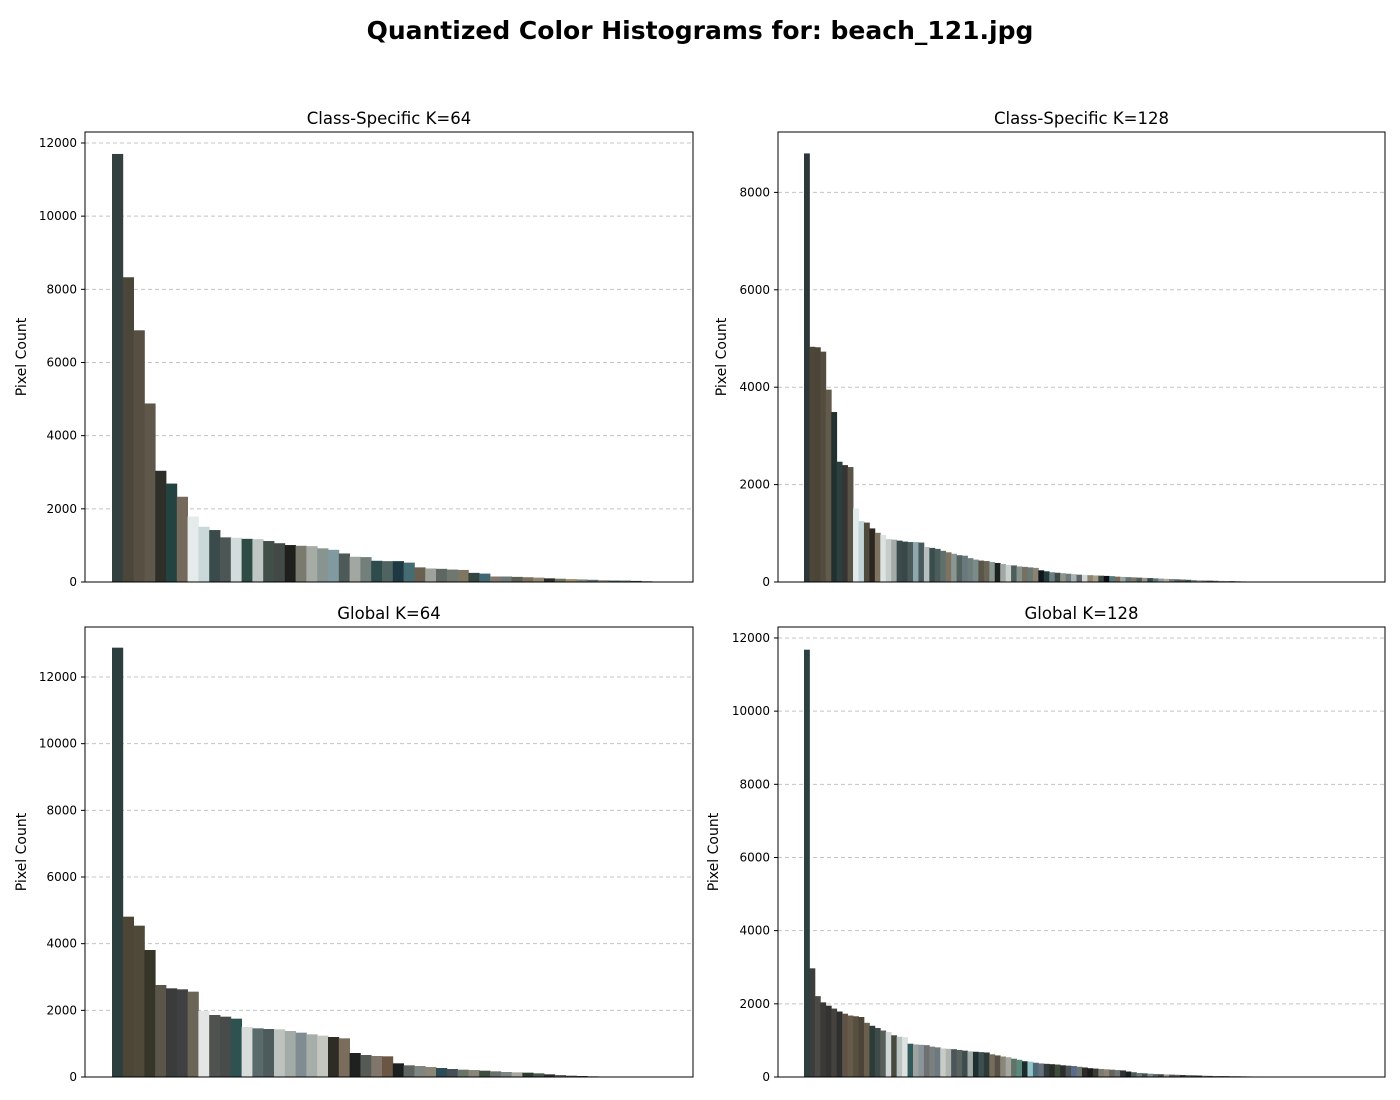 Image resolution: width=1400 pixels, height=1100 pixels. What do you see at coordinates (751, 711) in the screenshot?
I see `y-tick-label: 10000` at bounding box center [751, 711].